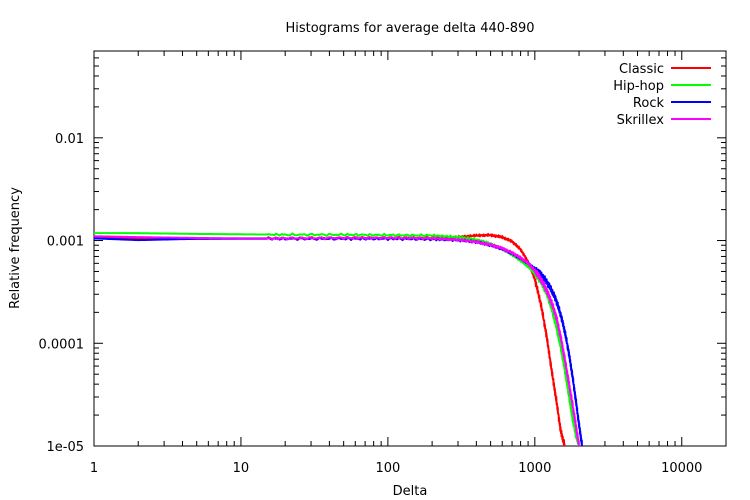  I want to click on legend-label: Hip-hop, so click(638, 86).